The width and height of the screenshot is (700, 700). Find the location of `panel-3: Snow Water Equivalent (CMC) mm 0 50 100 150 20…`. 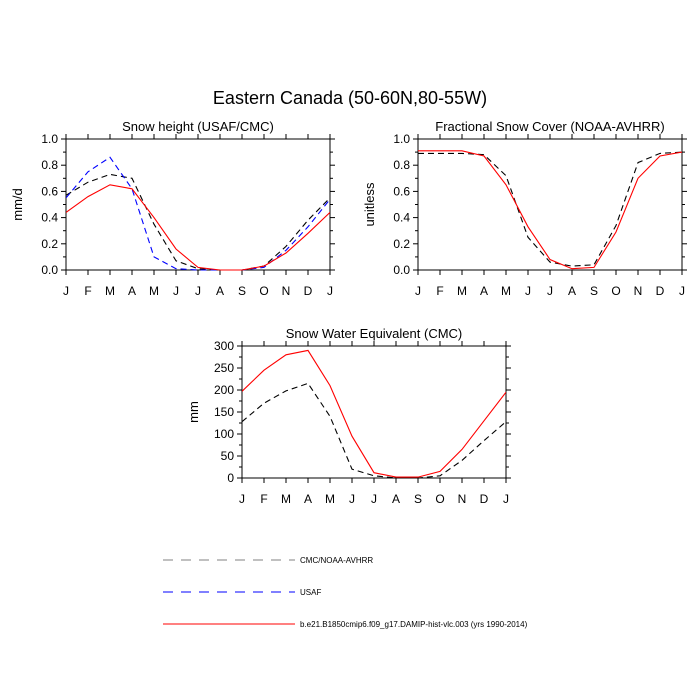

panel-3: Snow Water Equivalent (CMC) mm 0 50 100 150 20… is located at coordinates (348, 416).